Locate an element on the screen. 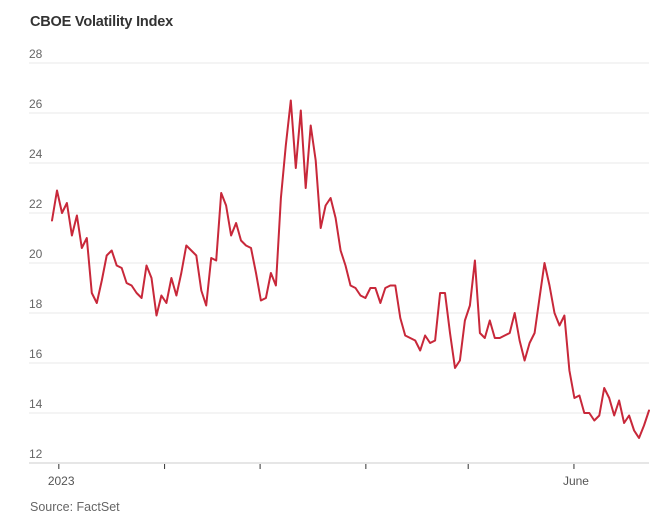 This screenshot has height=519, width=669. source-note: Source: FactSet is located at coordinates (75, 507).